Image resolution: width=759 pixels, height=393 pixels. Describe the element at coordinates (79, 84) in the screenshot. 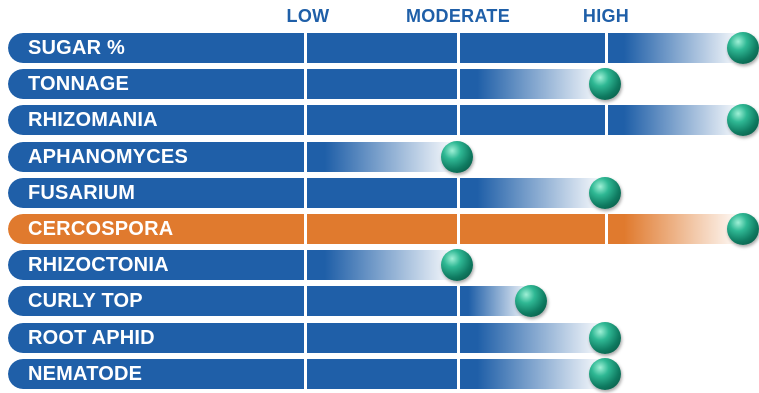

I see `category-label: TONNAGE` at that location.